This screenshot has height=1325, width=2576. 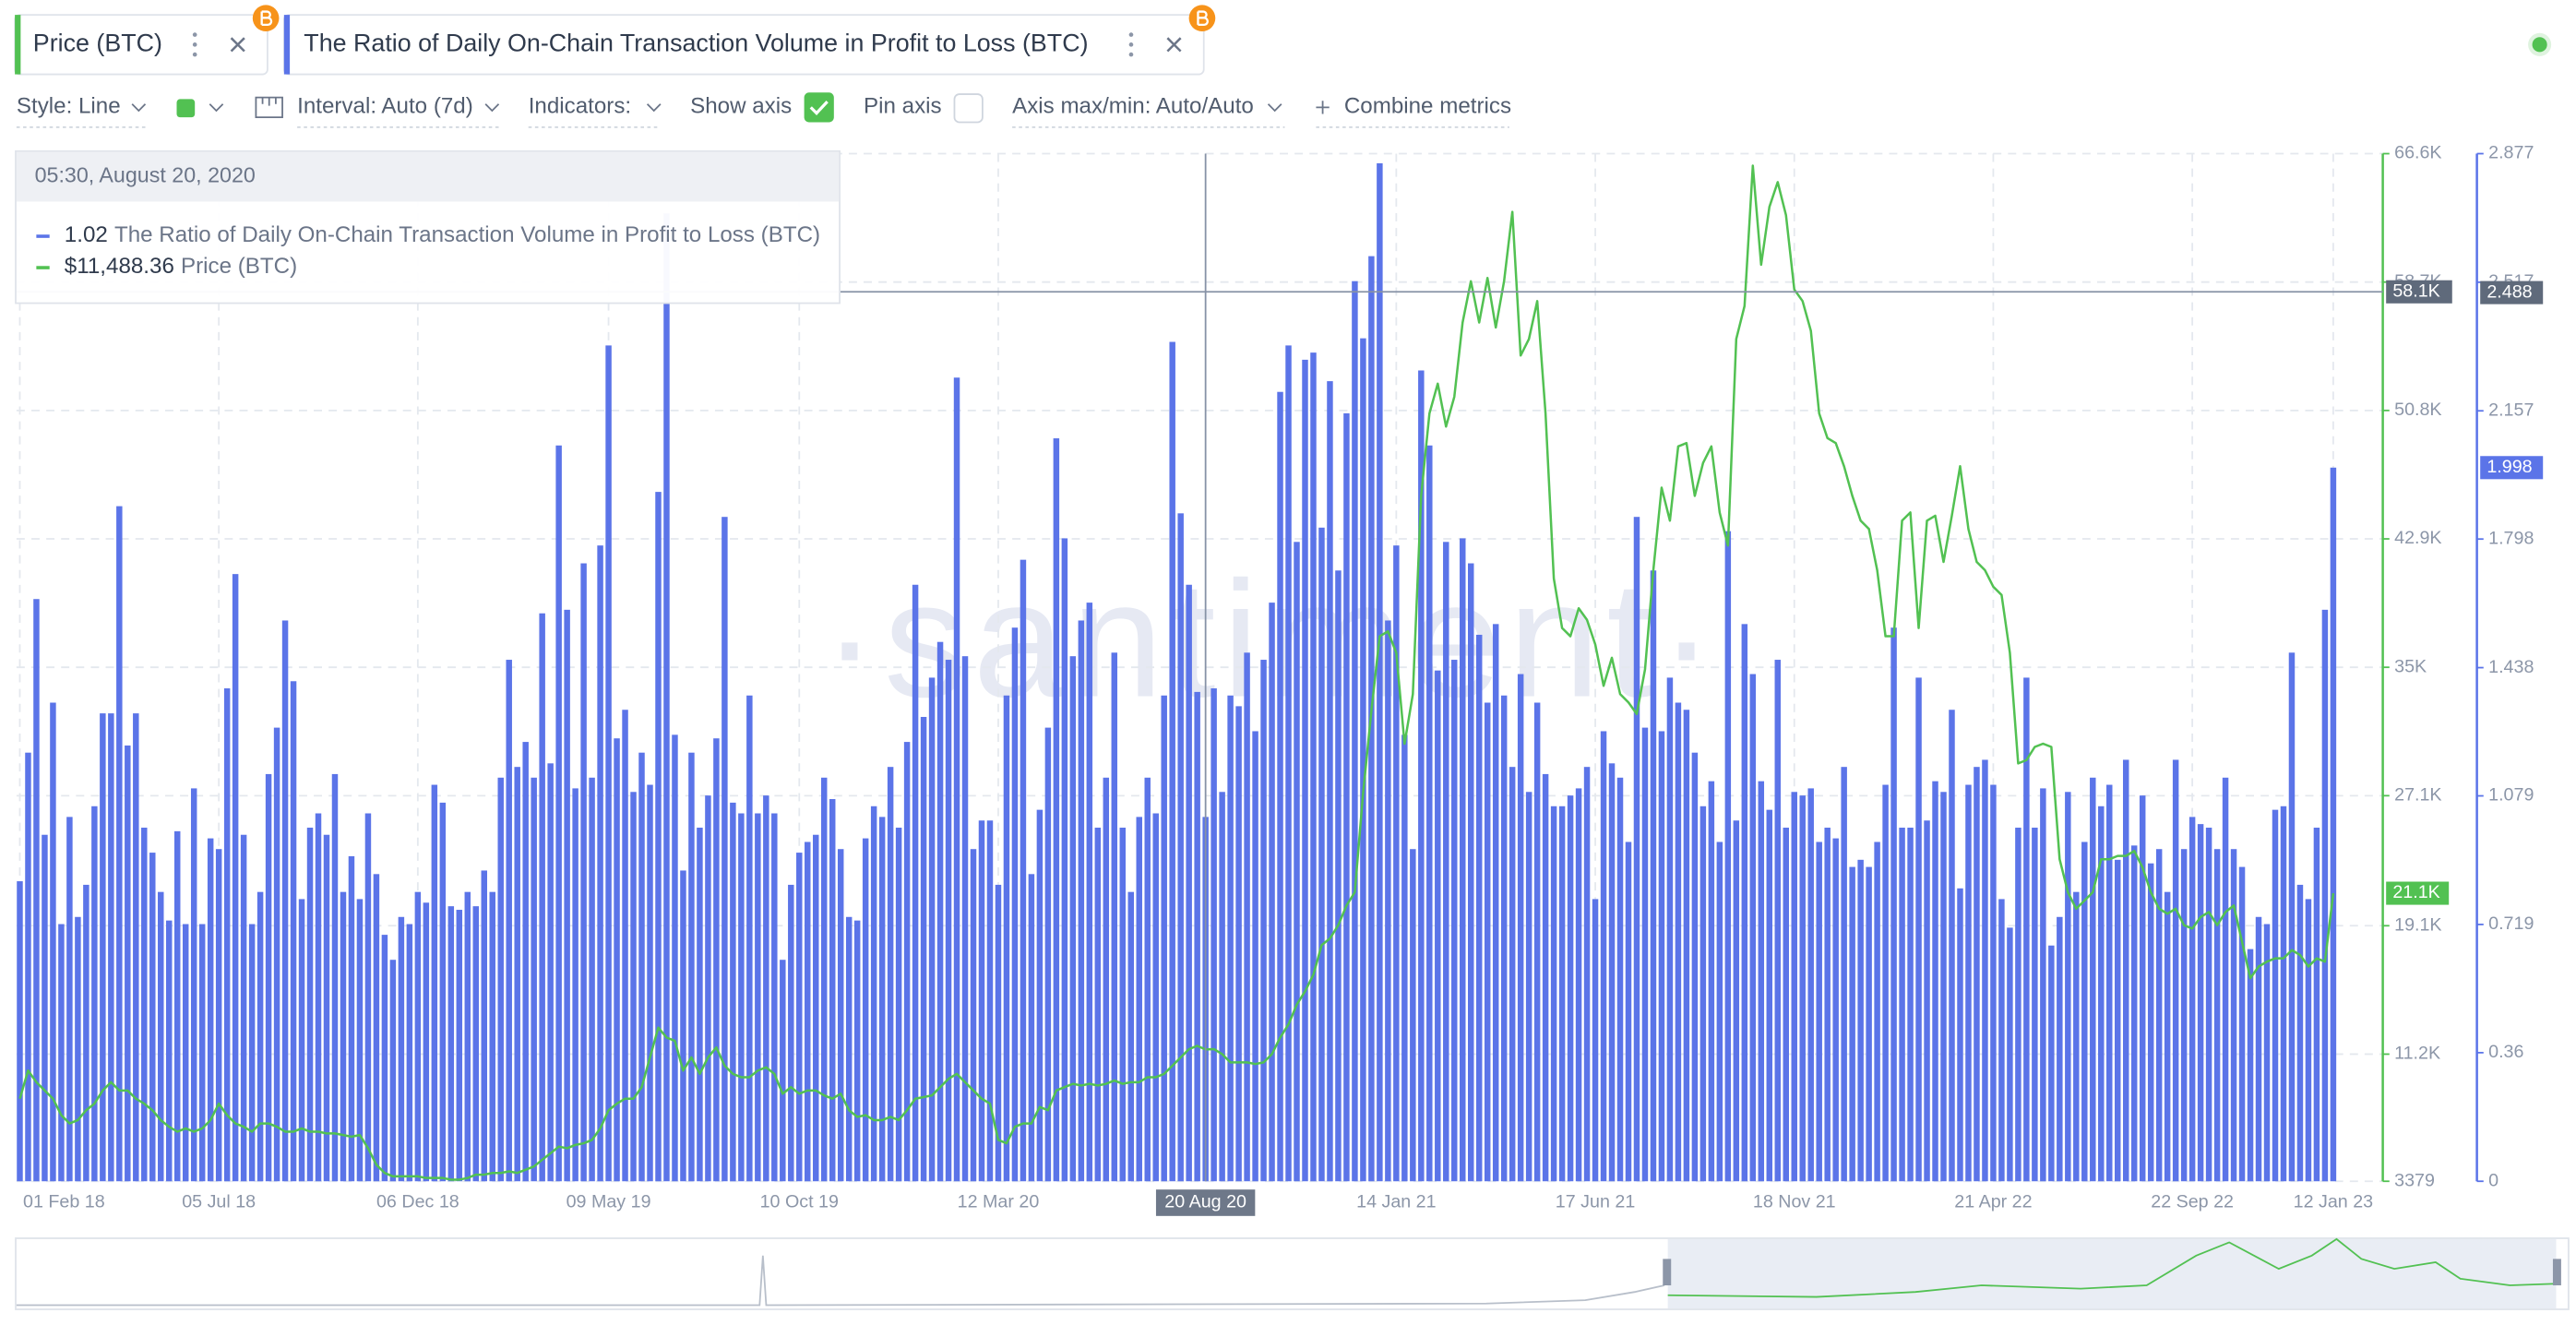 What do you see at coordinates (2418, 893) in the screenshot?
I see `last-value-label-bg` at bounding box center [2418, 893].